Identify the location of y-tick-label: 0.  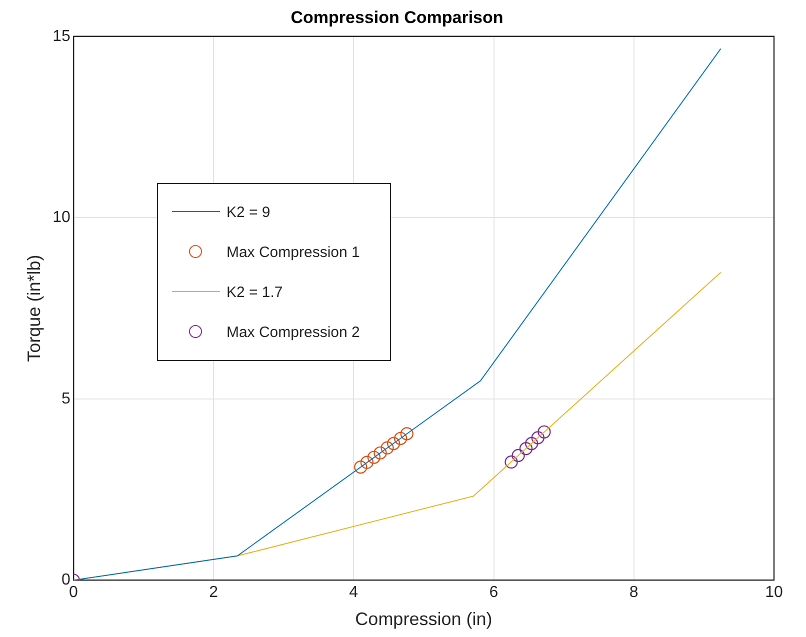
(65, 580).